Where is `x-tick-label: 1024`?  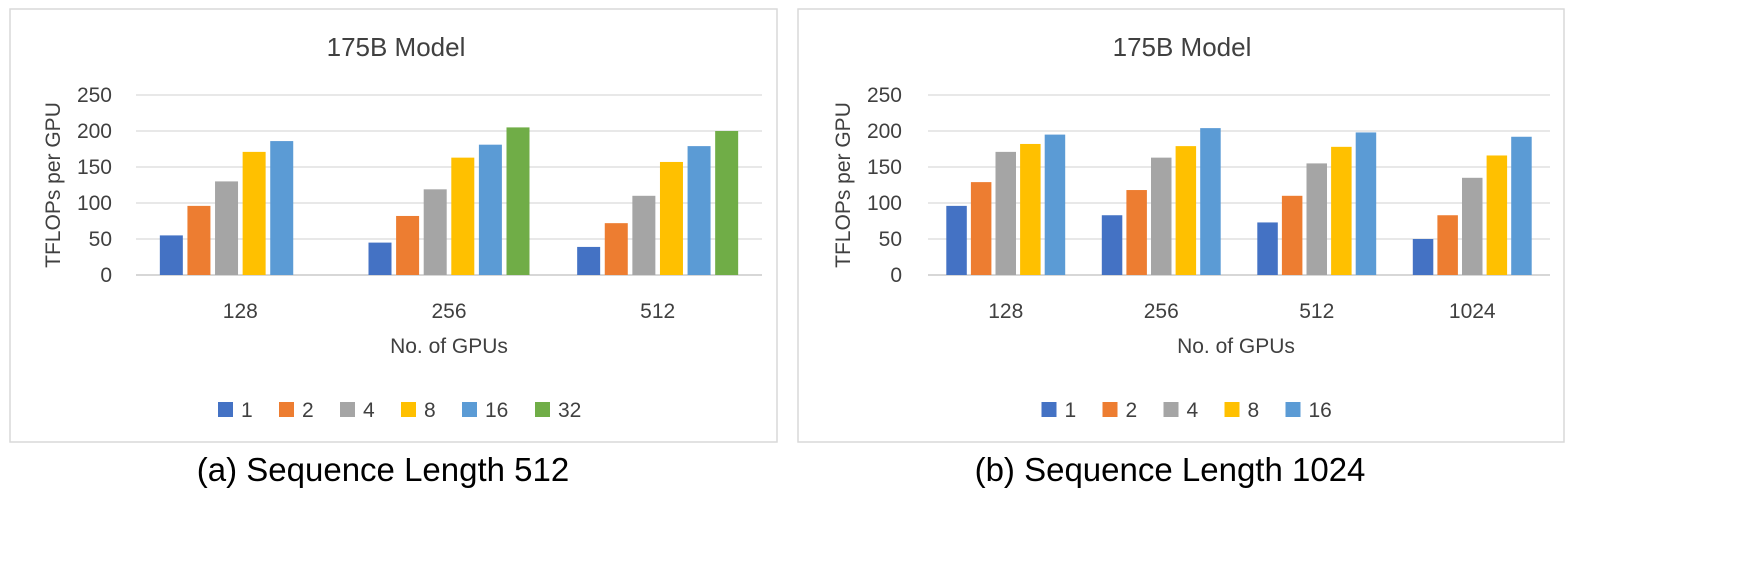
x-tick-label: 1024 is located at coordinates (1472, 311).